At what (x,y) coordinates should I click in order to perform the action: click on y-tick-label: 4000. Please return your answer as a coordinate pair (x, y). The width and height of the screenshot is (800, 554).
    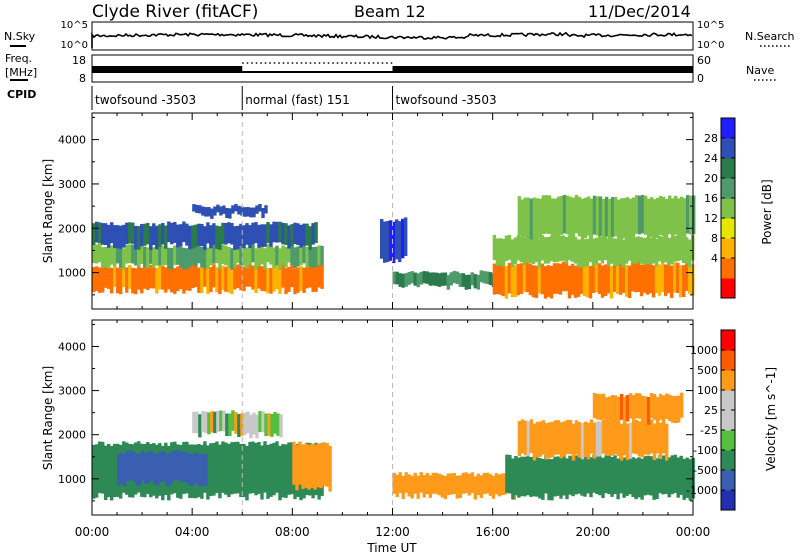
    Looking at the image, I should click on (72, 346).